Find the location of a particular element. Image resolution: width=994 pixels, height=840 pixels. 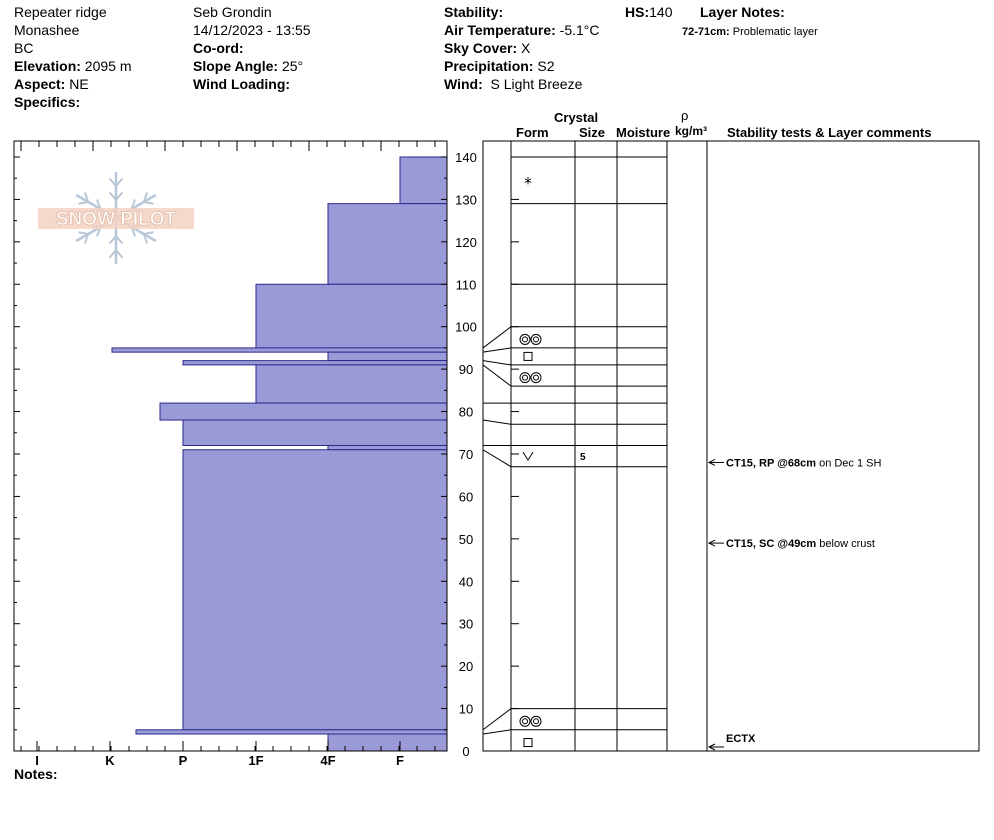

comments-header: Stability tests & Layer comments is located at coordinates (829, 132).